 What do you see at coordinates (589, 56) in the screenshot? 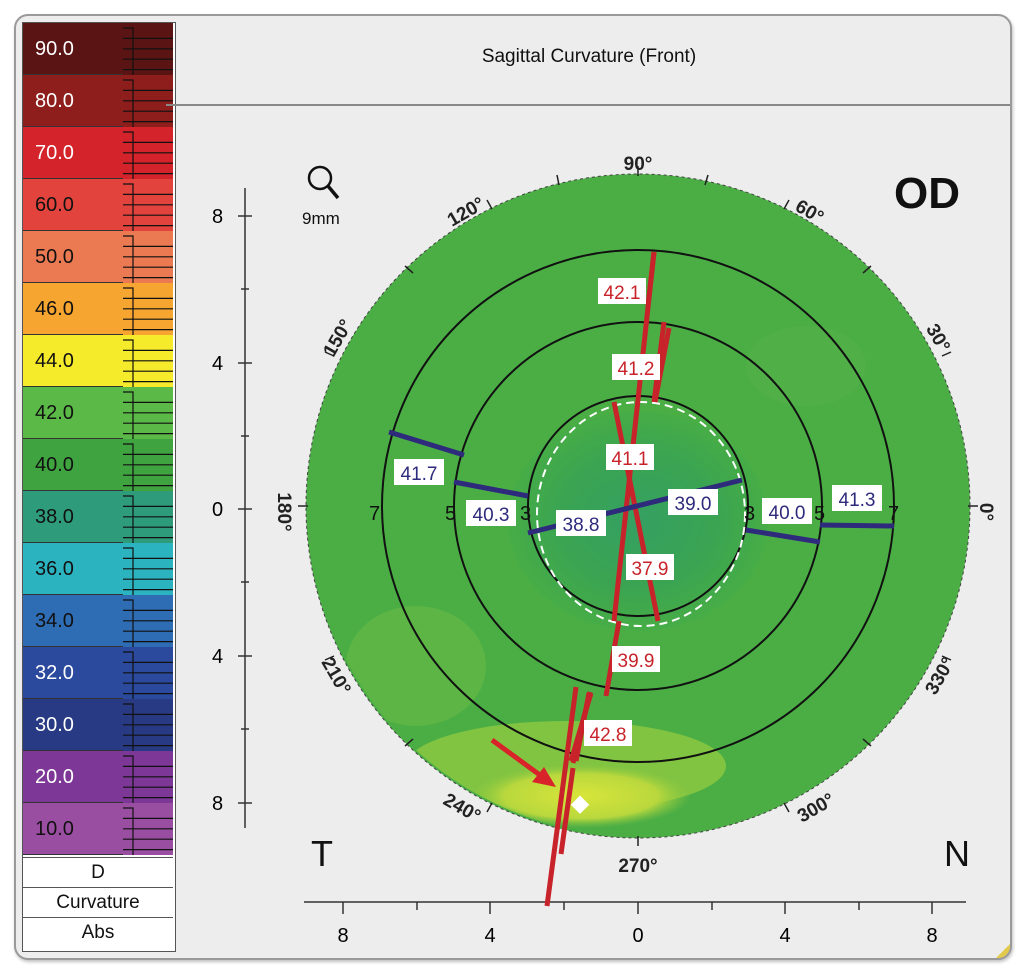
I see `map-title: Sagittal Curvature (Front)` at bounding box center [589, 56].